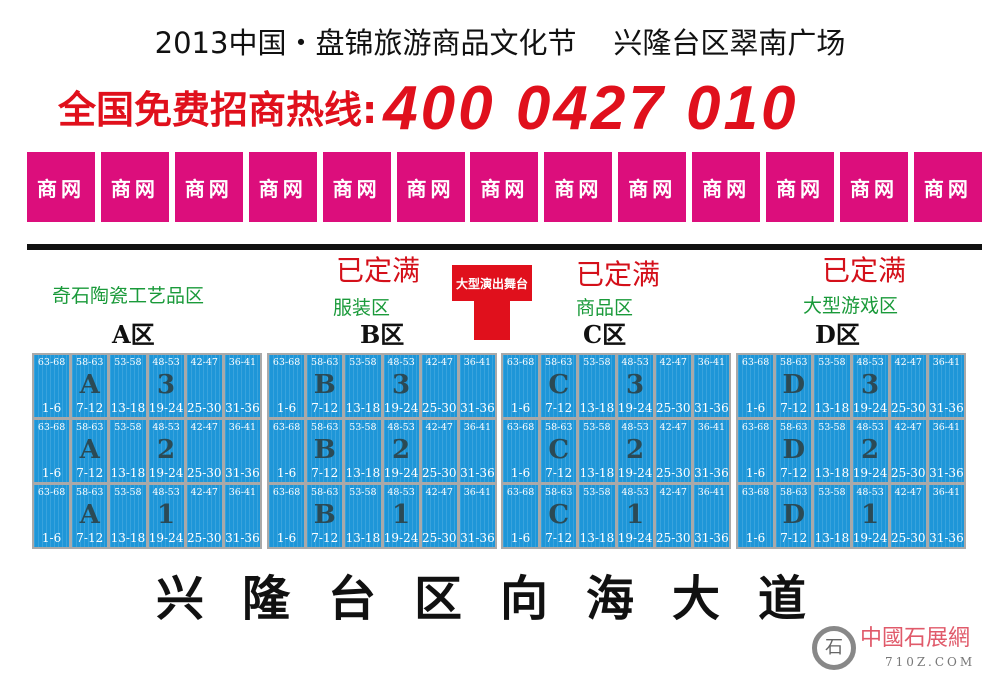 The width and height of the screenshot is (1000, 674). I want to click on booth-range-top: 63-68, so click(51, 492).